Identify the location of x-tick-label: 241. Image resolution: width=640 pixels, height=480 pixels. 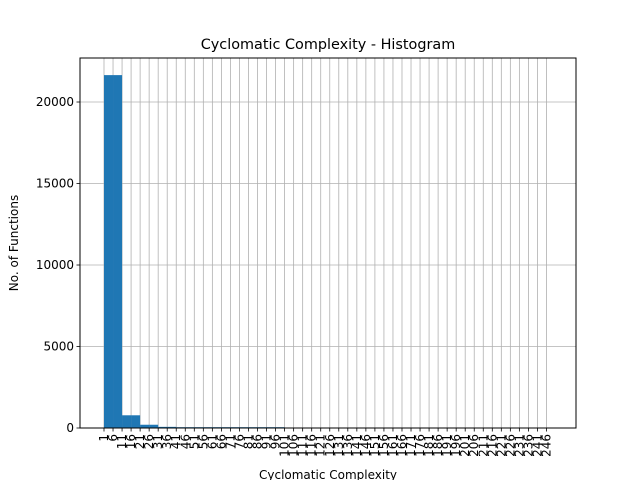
(537, 445).